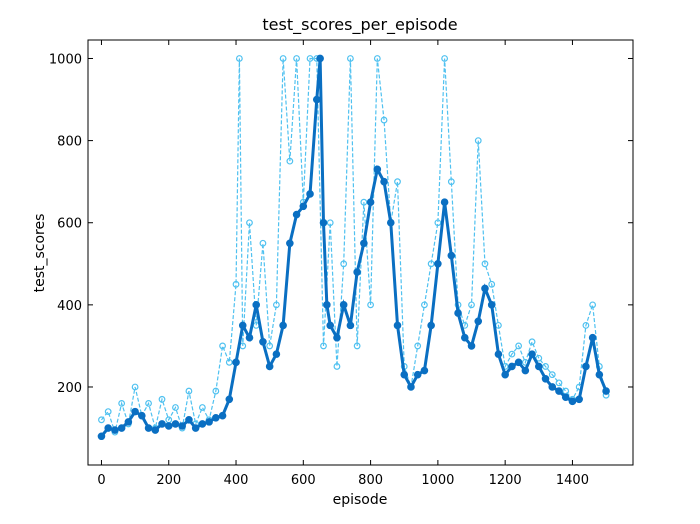  I want to click on y-tick-label: 200, so click(69, 388).